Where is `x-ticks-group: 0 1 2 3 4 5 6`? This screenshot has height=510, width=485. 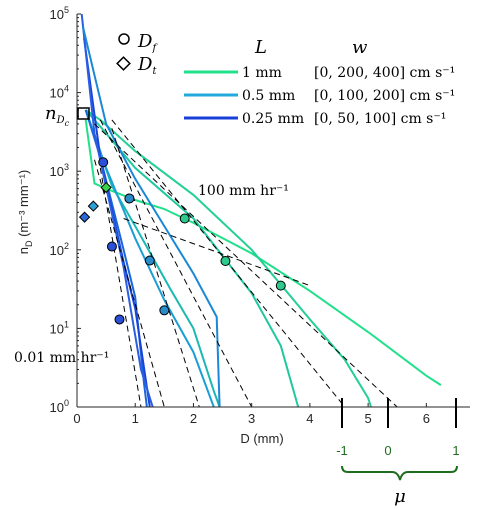
x-ticks-group: 0 1 2 3 4 5 6 is located at coordinates (251, 414).